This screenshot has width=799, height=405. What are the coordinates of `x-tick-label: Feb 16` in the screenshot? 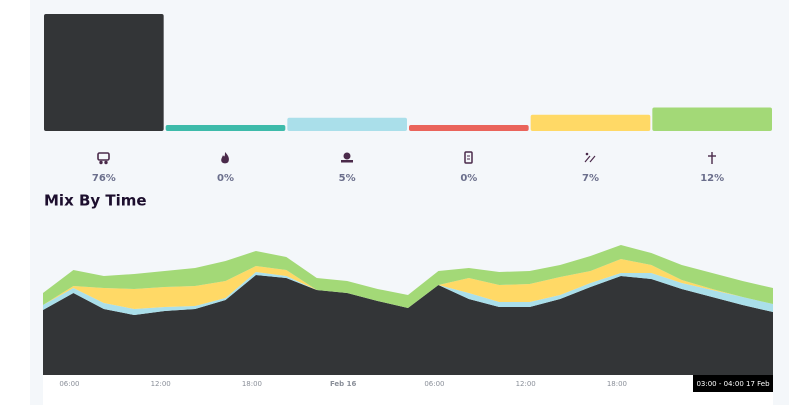 It's located at (343, 384).